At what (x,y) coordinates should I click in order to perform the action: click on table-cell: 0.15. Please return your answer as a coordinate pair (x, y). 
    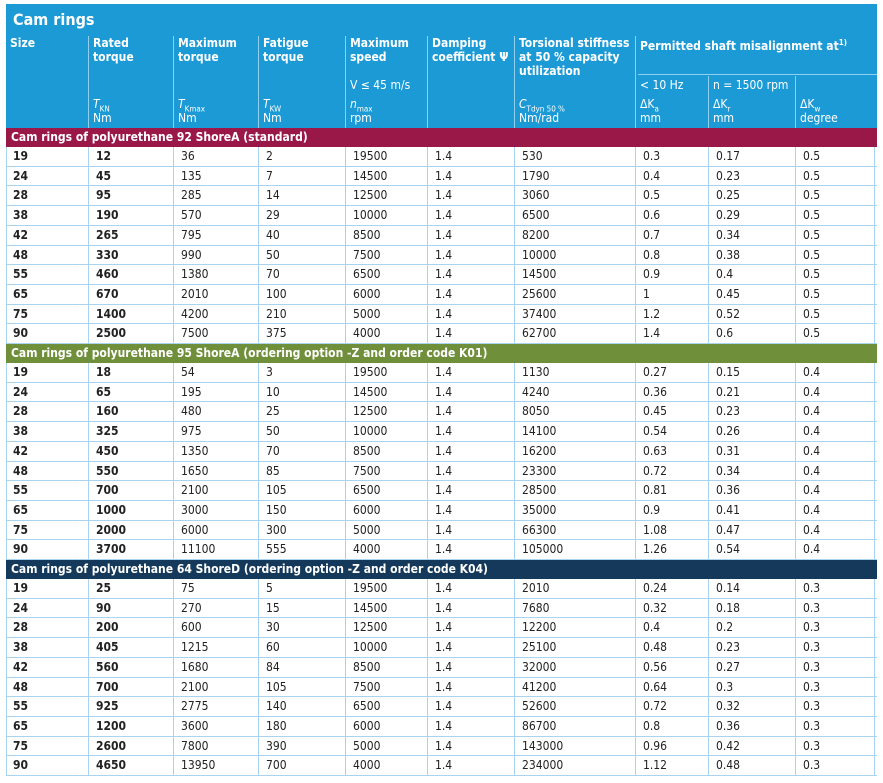
    Looking at the image, I should click on (728, 372).